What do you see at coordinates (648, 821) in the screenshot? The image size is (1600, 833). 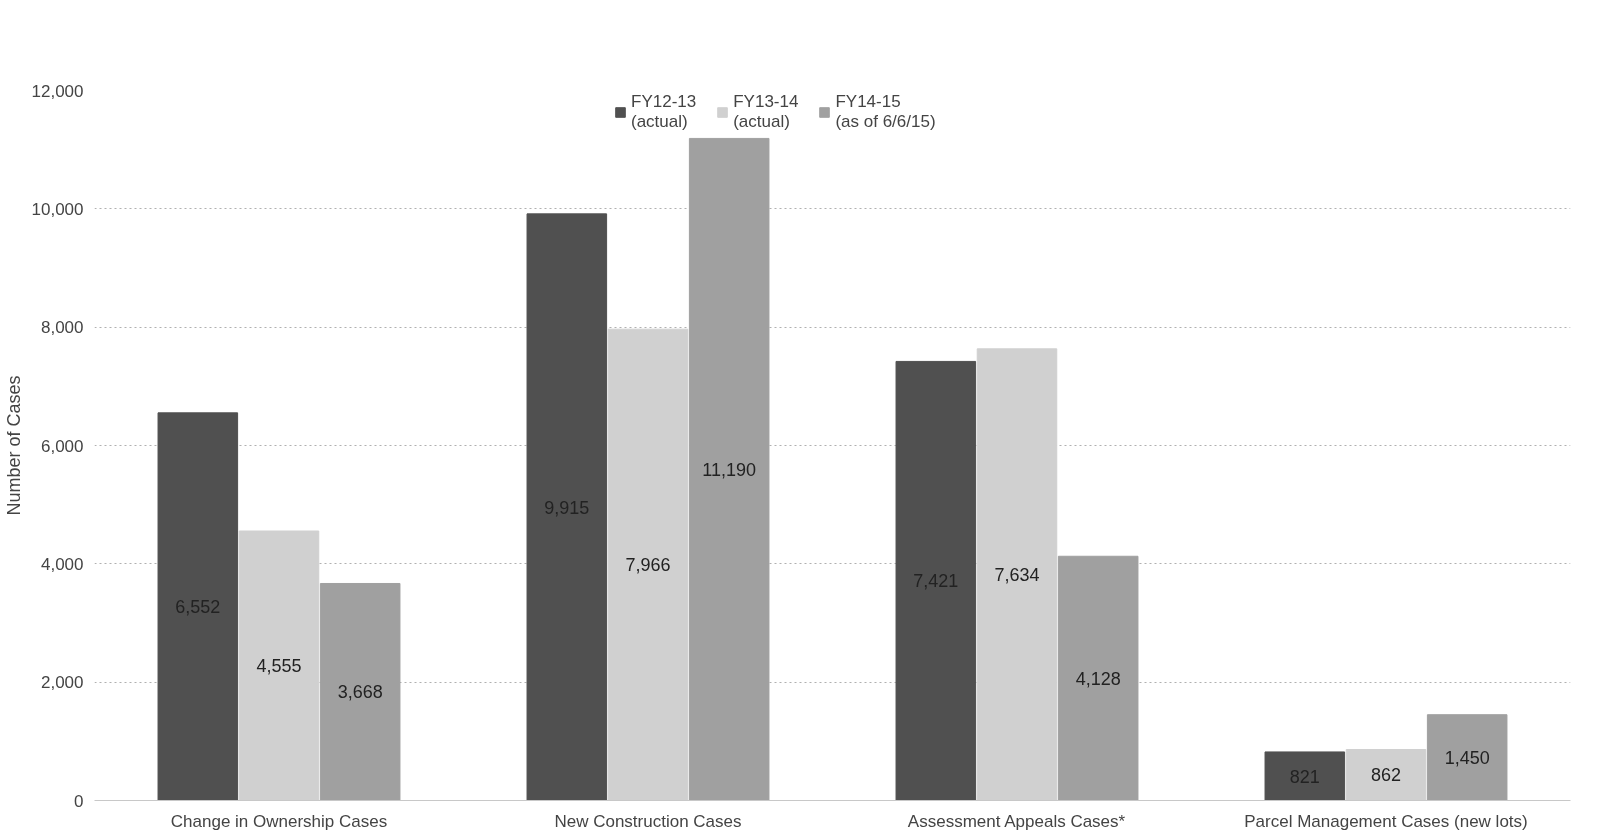 I see `x-tick-label: New Construction Cases` at bounding box center [648, 821].